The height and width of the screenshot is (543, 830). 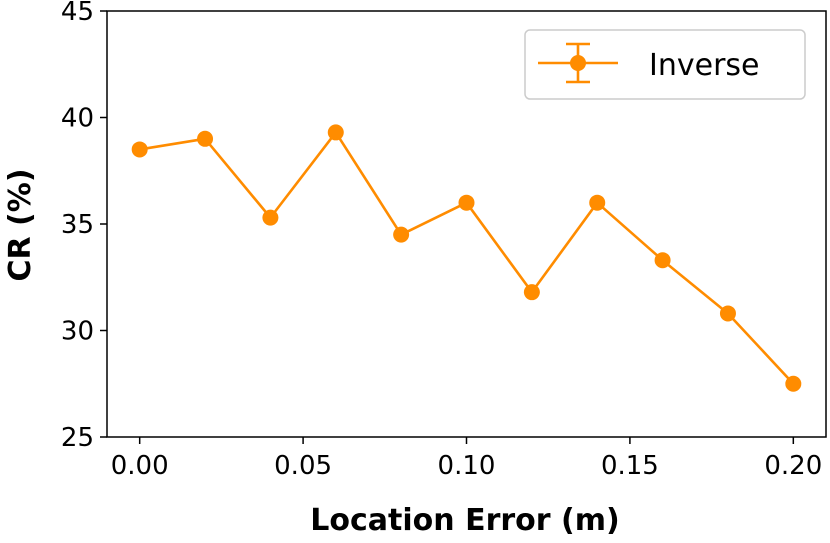 I want to click on y-tick-label: 30, so click(x=77, y=332).